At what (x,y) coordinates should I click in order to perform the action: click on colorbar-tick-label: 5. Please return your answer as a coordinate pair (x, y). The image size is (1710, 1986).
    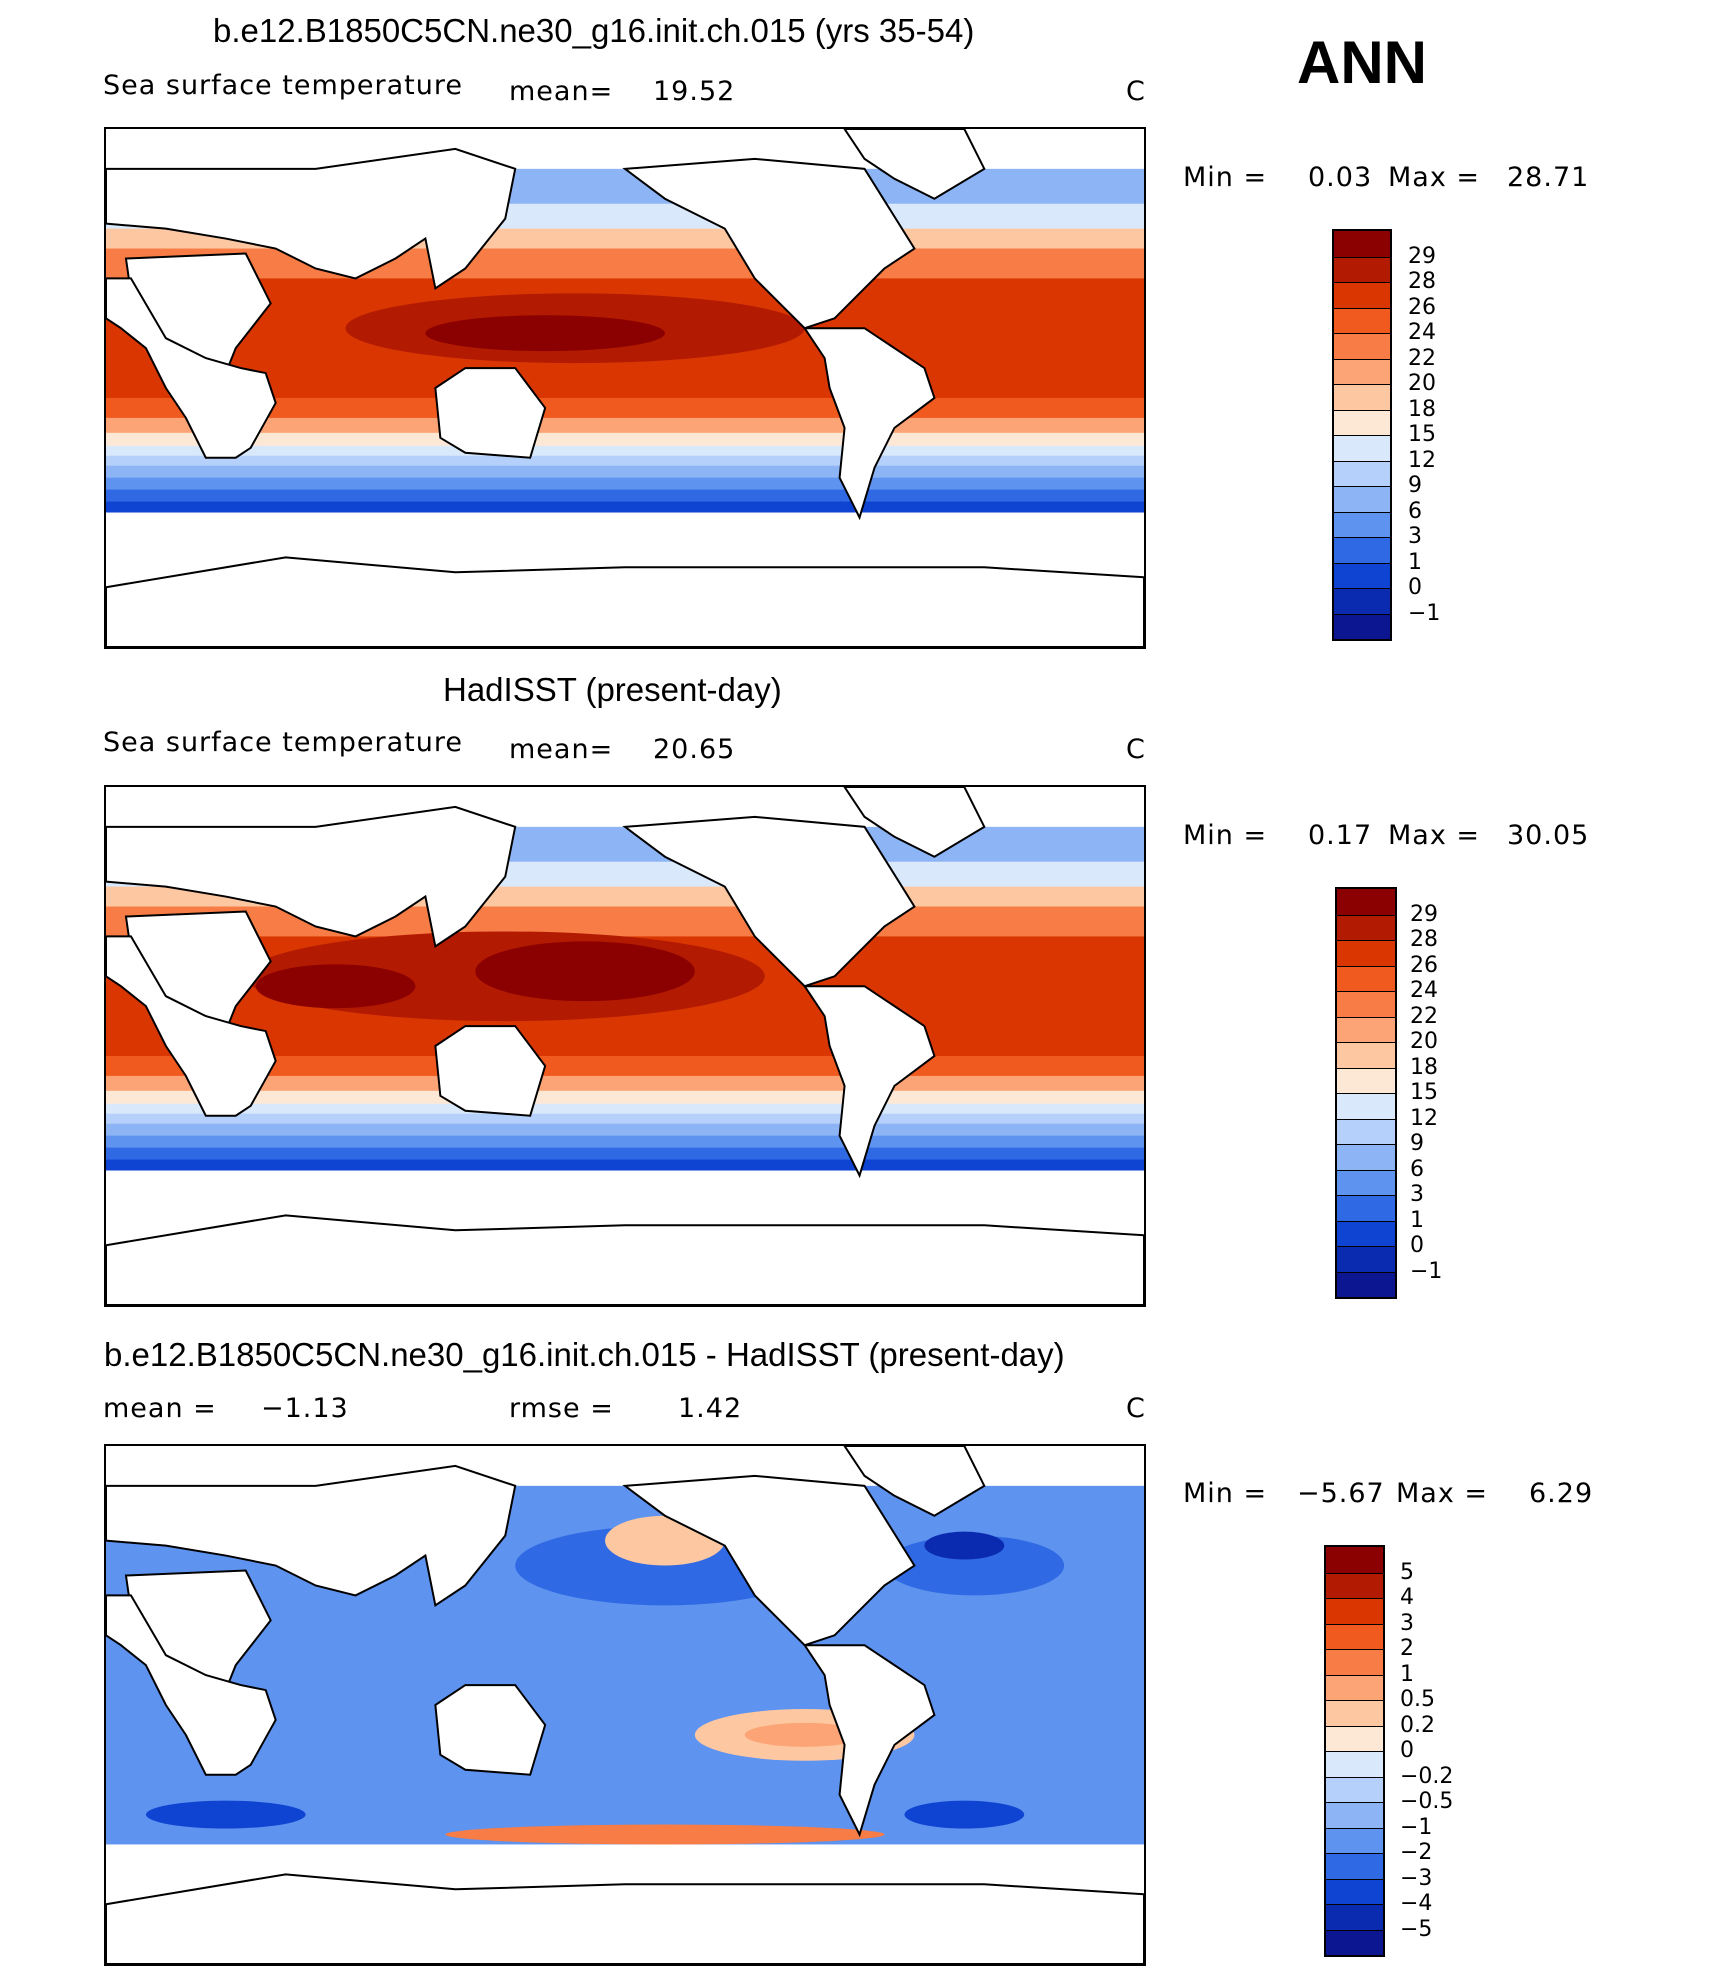
    Looking at the image, I should click on (1407, 1572).